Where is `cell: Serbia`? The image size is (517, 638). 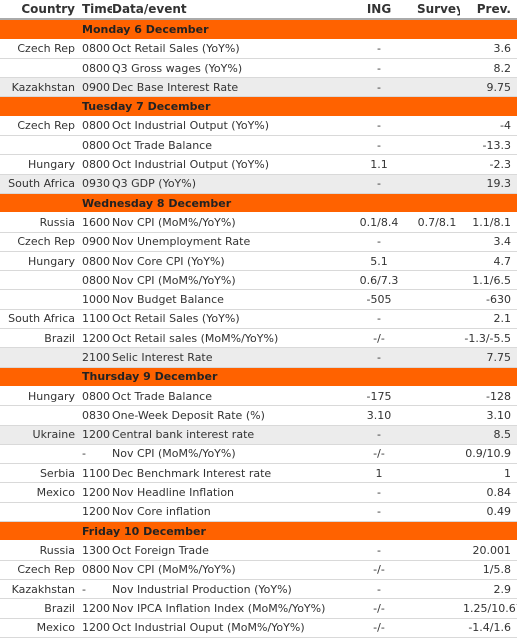
cell: Serbia is located at coordinates (39, 473).